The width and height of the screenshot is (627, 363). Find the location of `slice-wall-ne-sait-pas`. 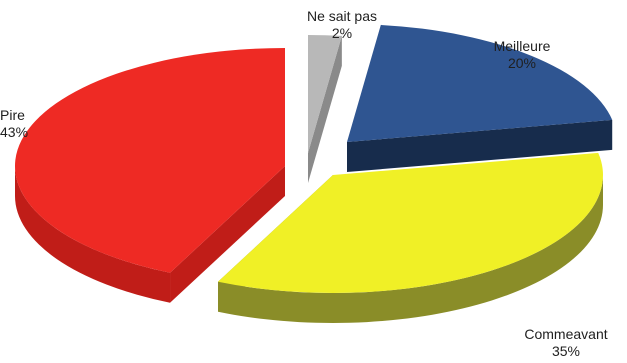

slice-wall-ne-sait-pas is located at coordinates (325, 109).